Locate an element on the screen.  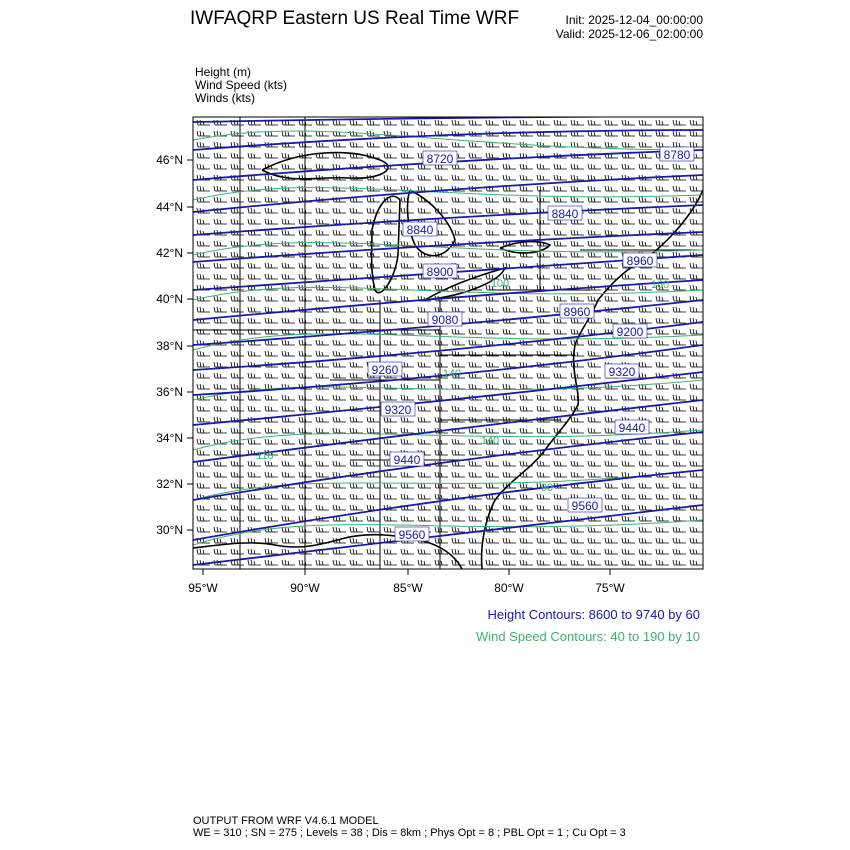
lon-tick-label: 80°W is located at coordinates (509, 588).